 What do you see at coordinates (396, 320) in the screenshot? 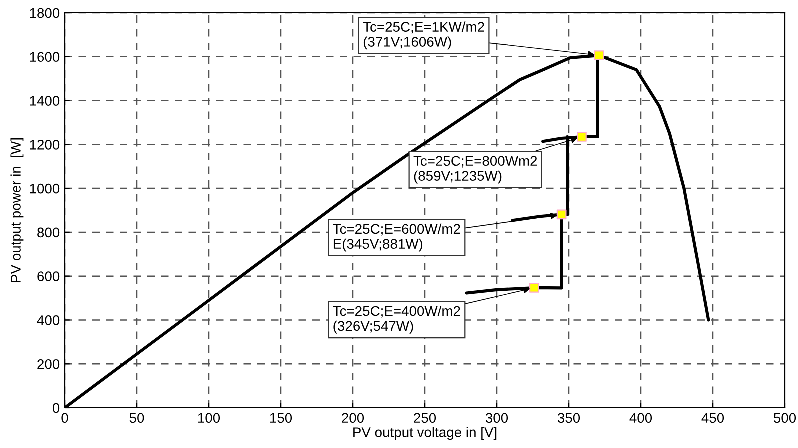
I see `annotation: Tc=25C;E=400W/m2 (326V;547W)` at bounding box center [396, 320].